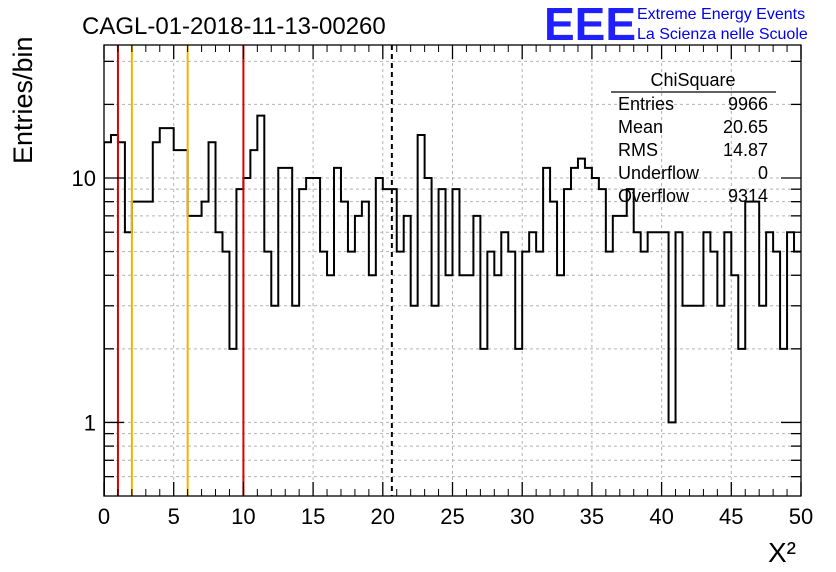  What do you see at coordinates (638, 150) in the screenshot?
I see `stats-row-label: RMS` at bounding box center [638, 150].